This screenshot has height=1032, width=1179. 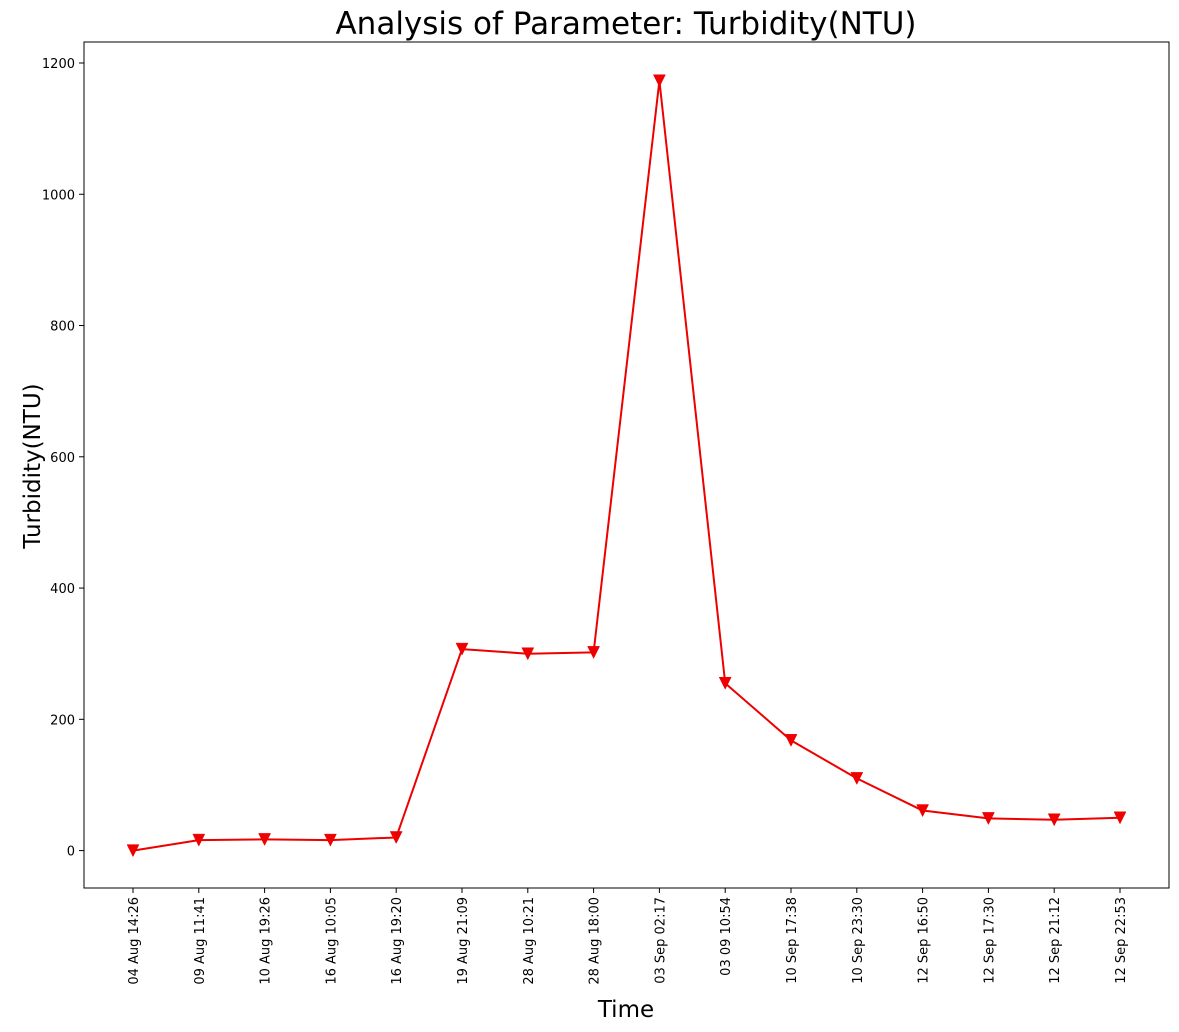 I want to click on x-tick-label: 03 Sep 02:17, so click(x=660, y=940).